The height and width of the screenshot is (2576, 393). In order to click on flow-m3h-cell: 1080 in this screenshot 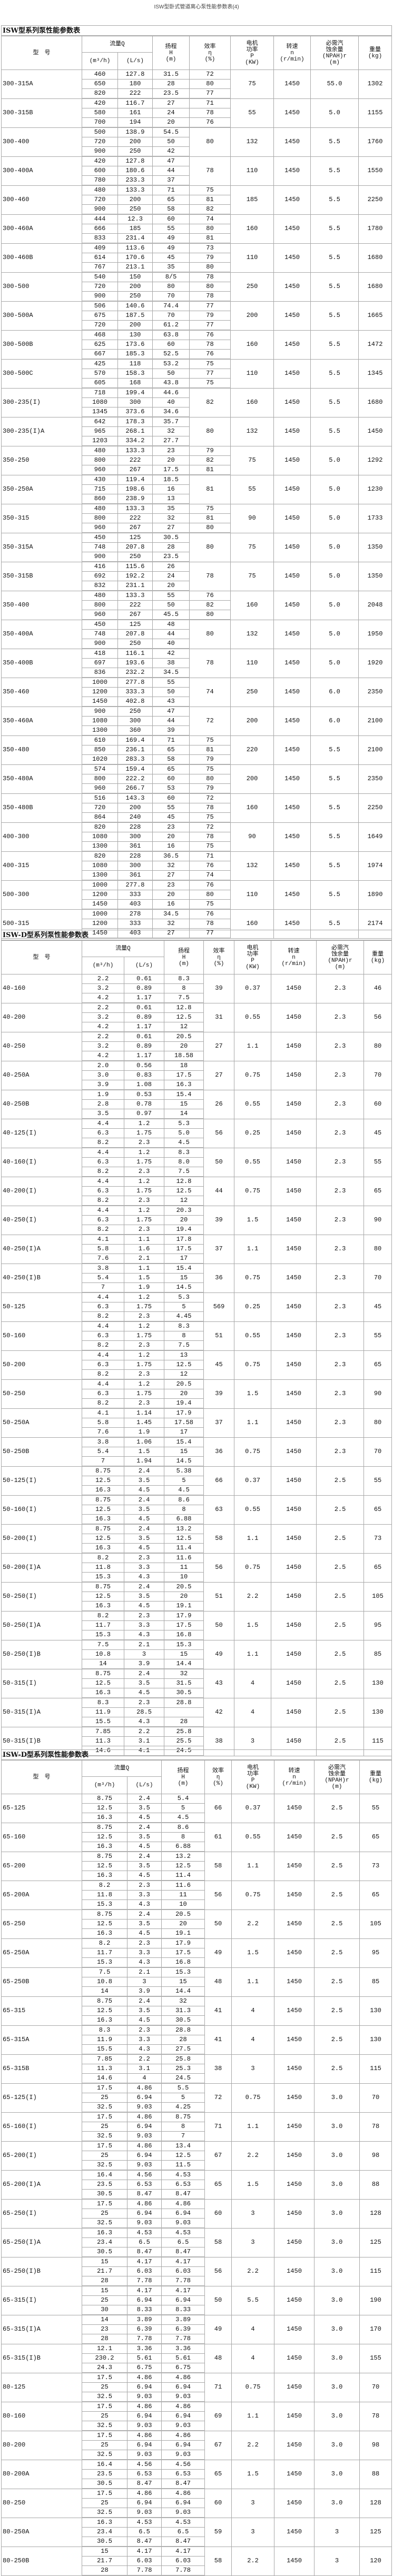, I will do `click(100, 721)`.